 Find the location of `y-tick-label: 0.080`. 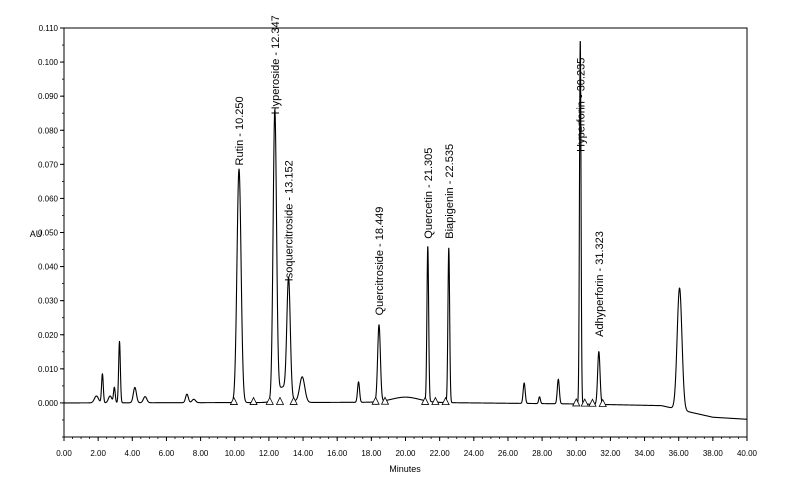

y-tick-label: 0.080 is located at coordinates (48, 130).